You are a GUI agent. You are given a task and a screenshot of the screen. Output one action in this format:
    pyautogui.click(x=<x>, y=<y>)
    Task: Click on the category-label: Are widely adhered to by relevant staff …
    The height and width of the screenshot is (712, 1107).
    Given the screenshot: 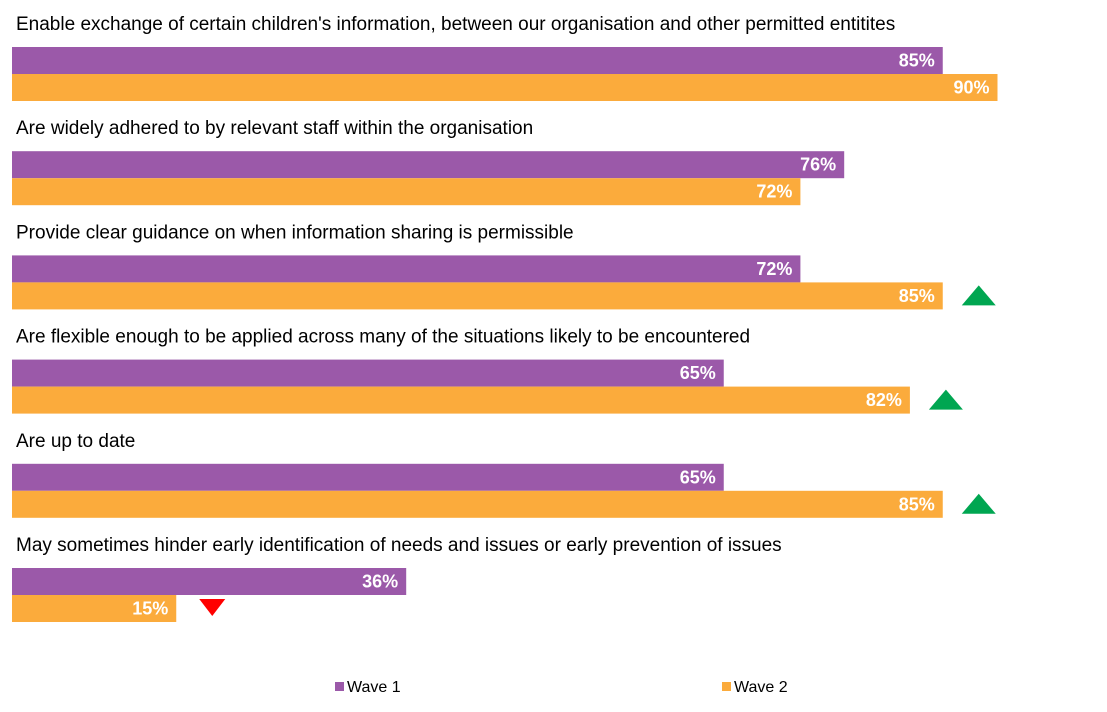 What is the action you would take?
    pyautogui.click(x=274, y=128)
    